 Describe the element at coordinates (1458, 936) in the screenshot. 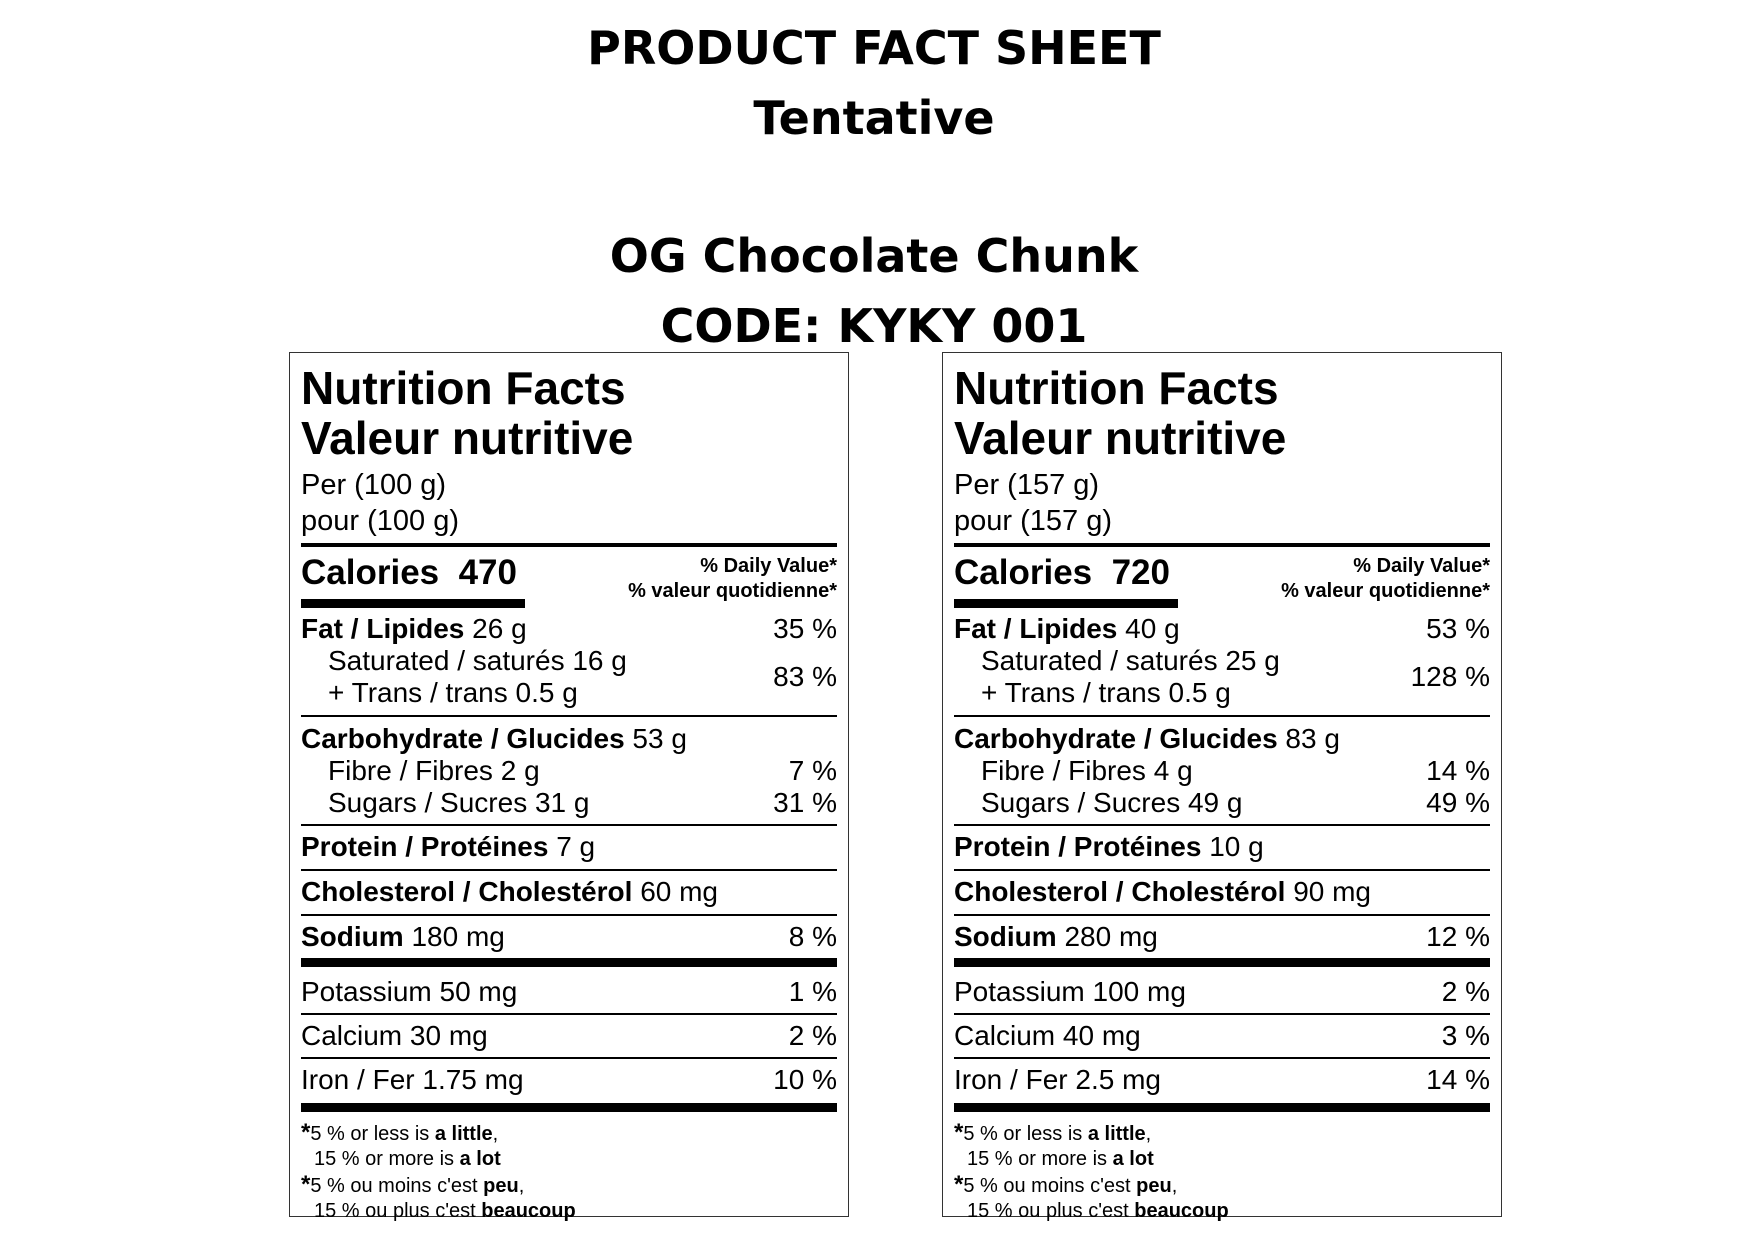

I see `sodium-percent: 12 %` at that location.